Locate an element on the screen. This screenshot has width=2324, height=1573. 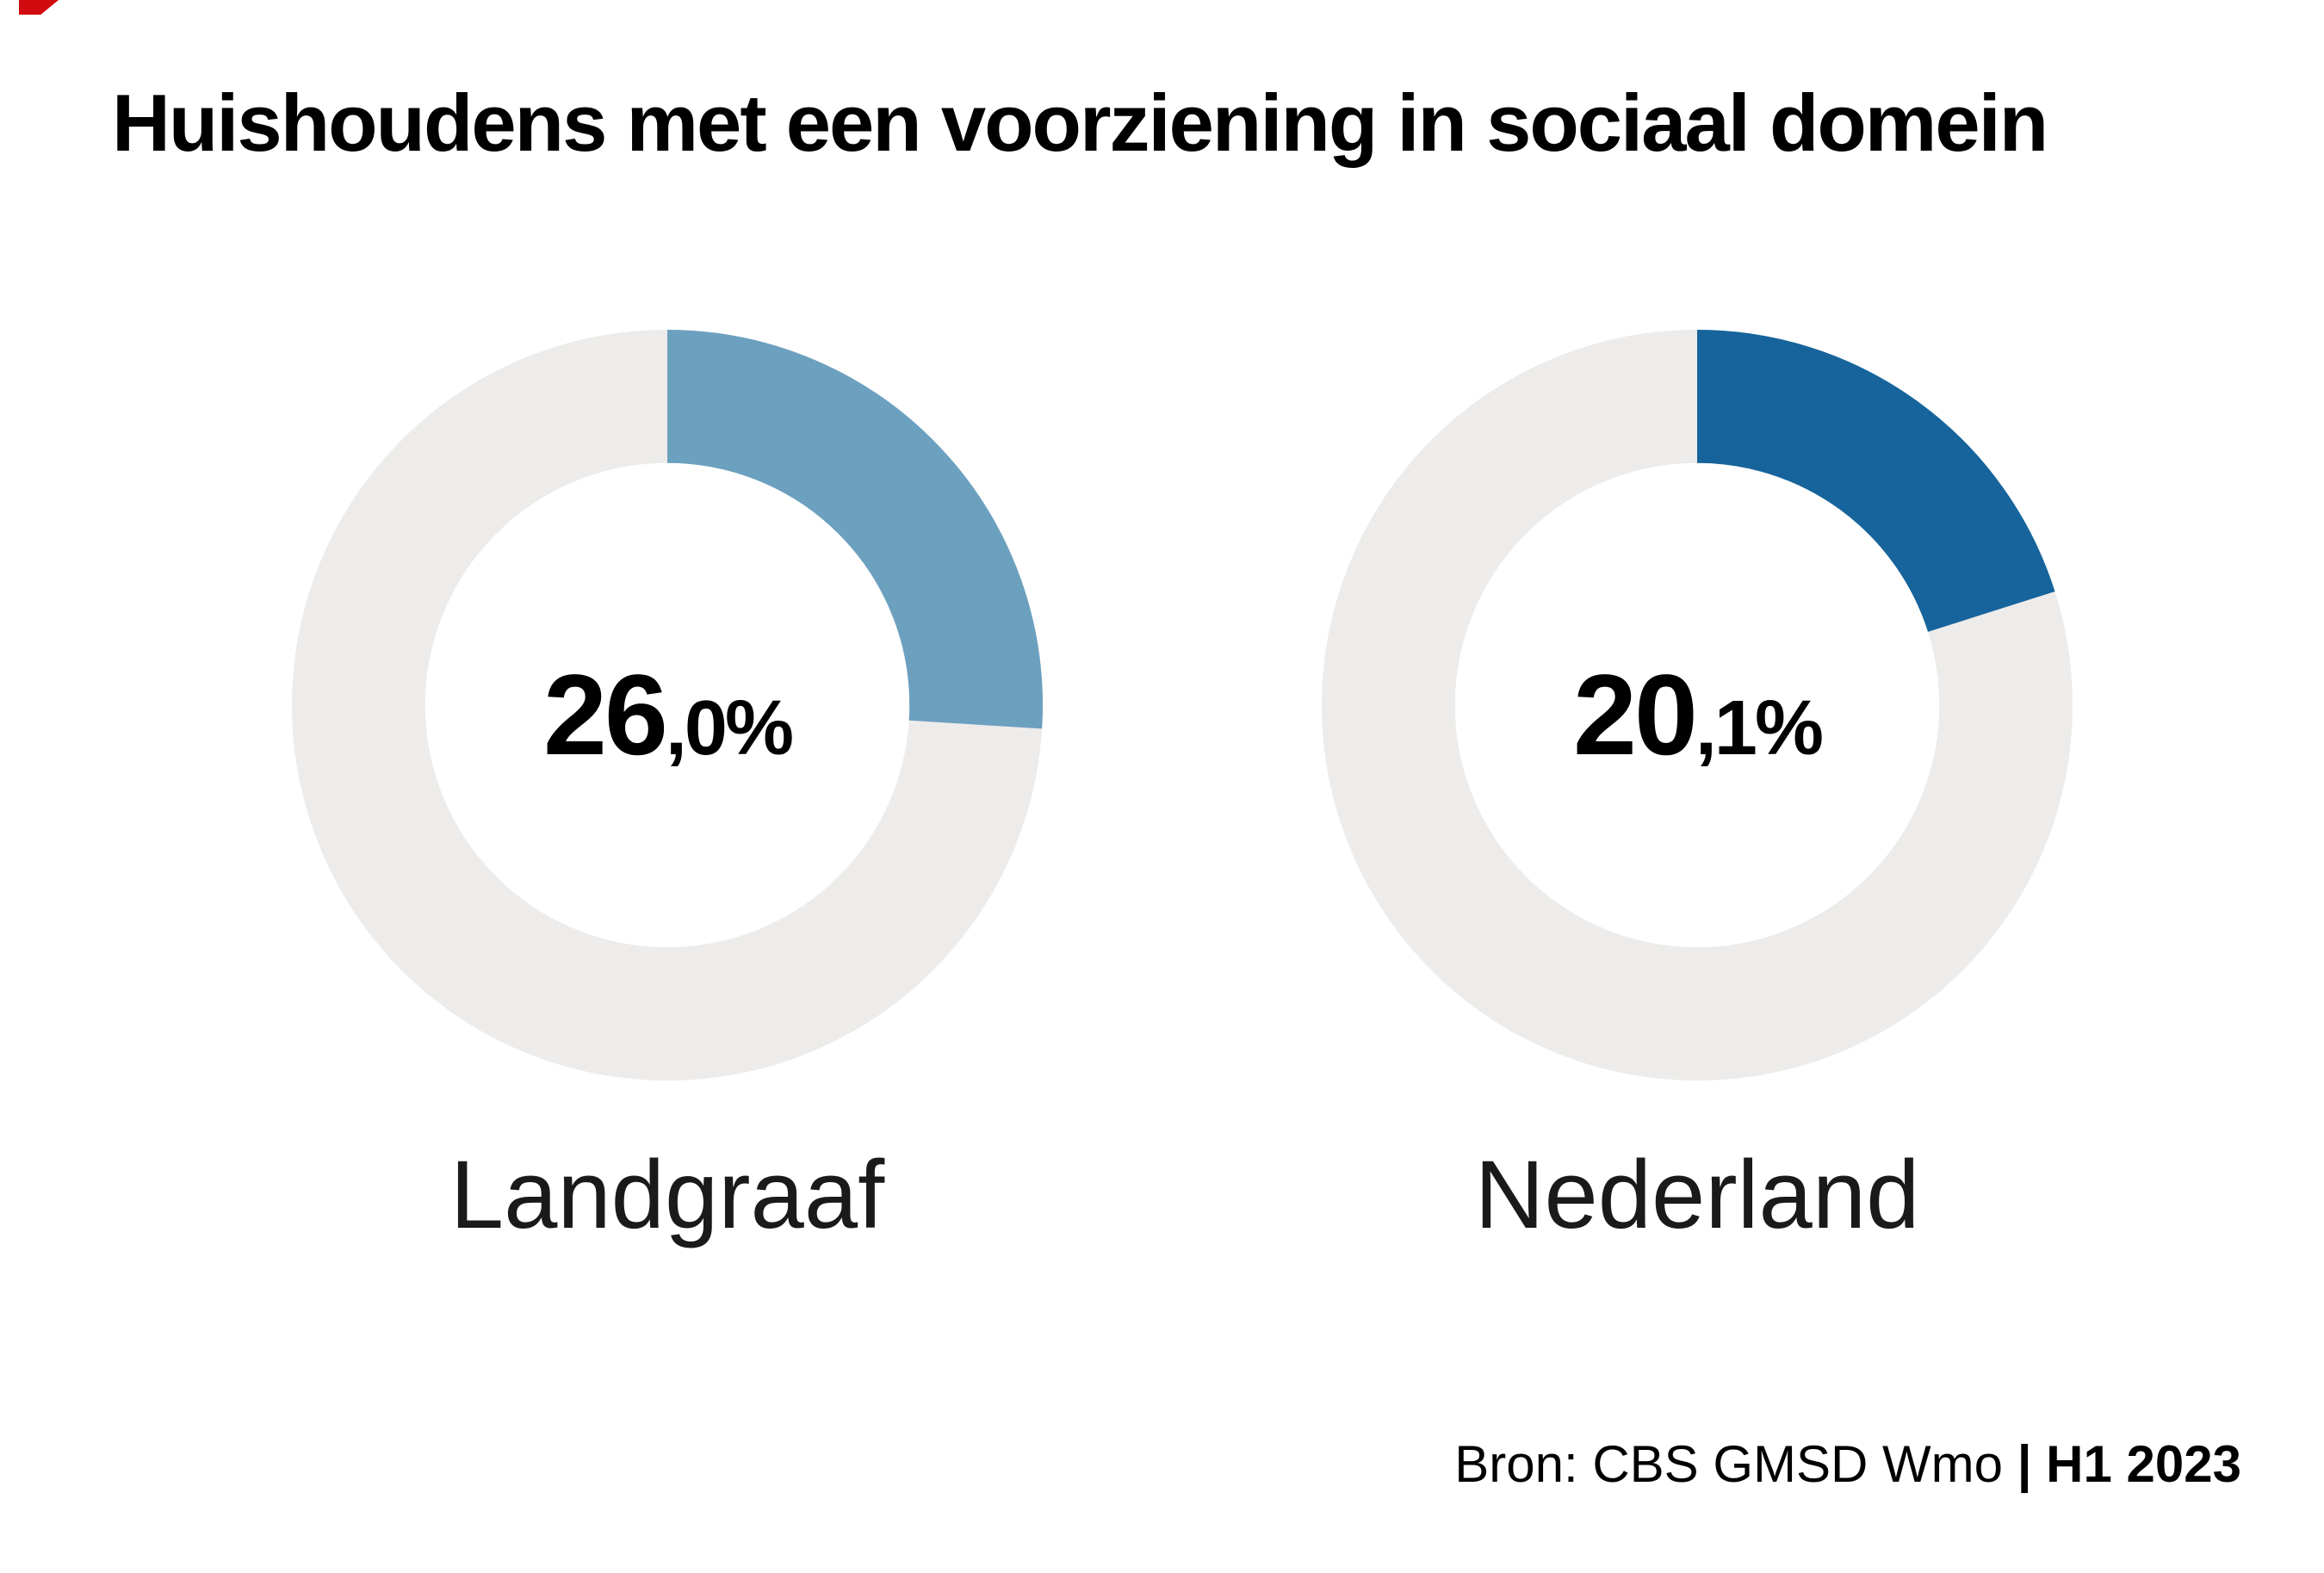
donut-label-landgraaf: Landgraaf is located at coordinates (667, 1194).